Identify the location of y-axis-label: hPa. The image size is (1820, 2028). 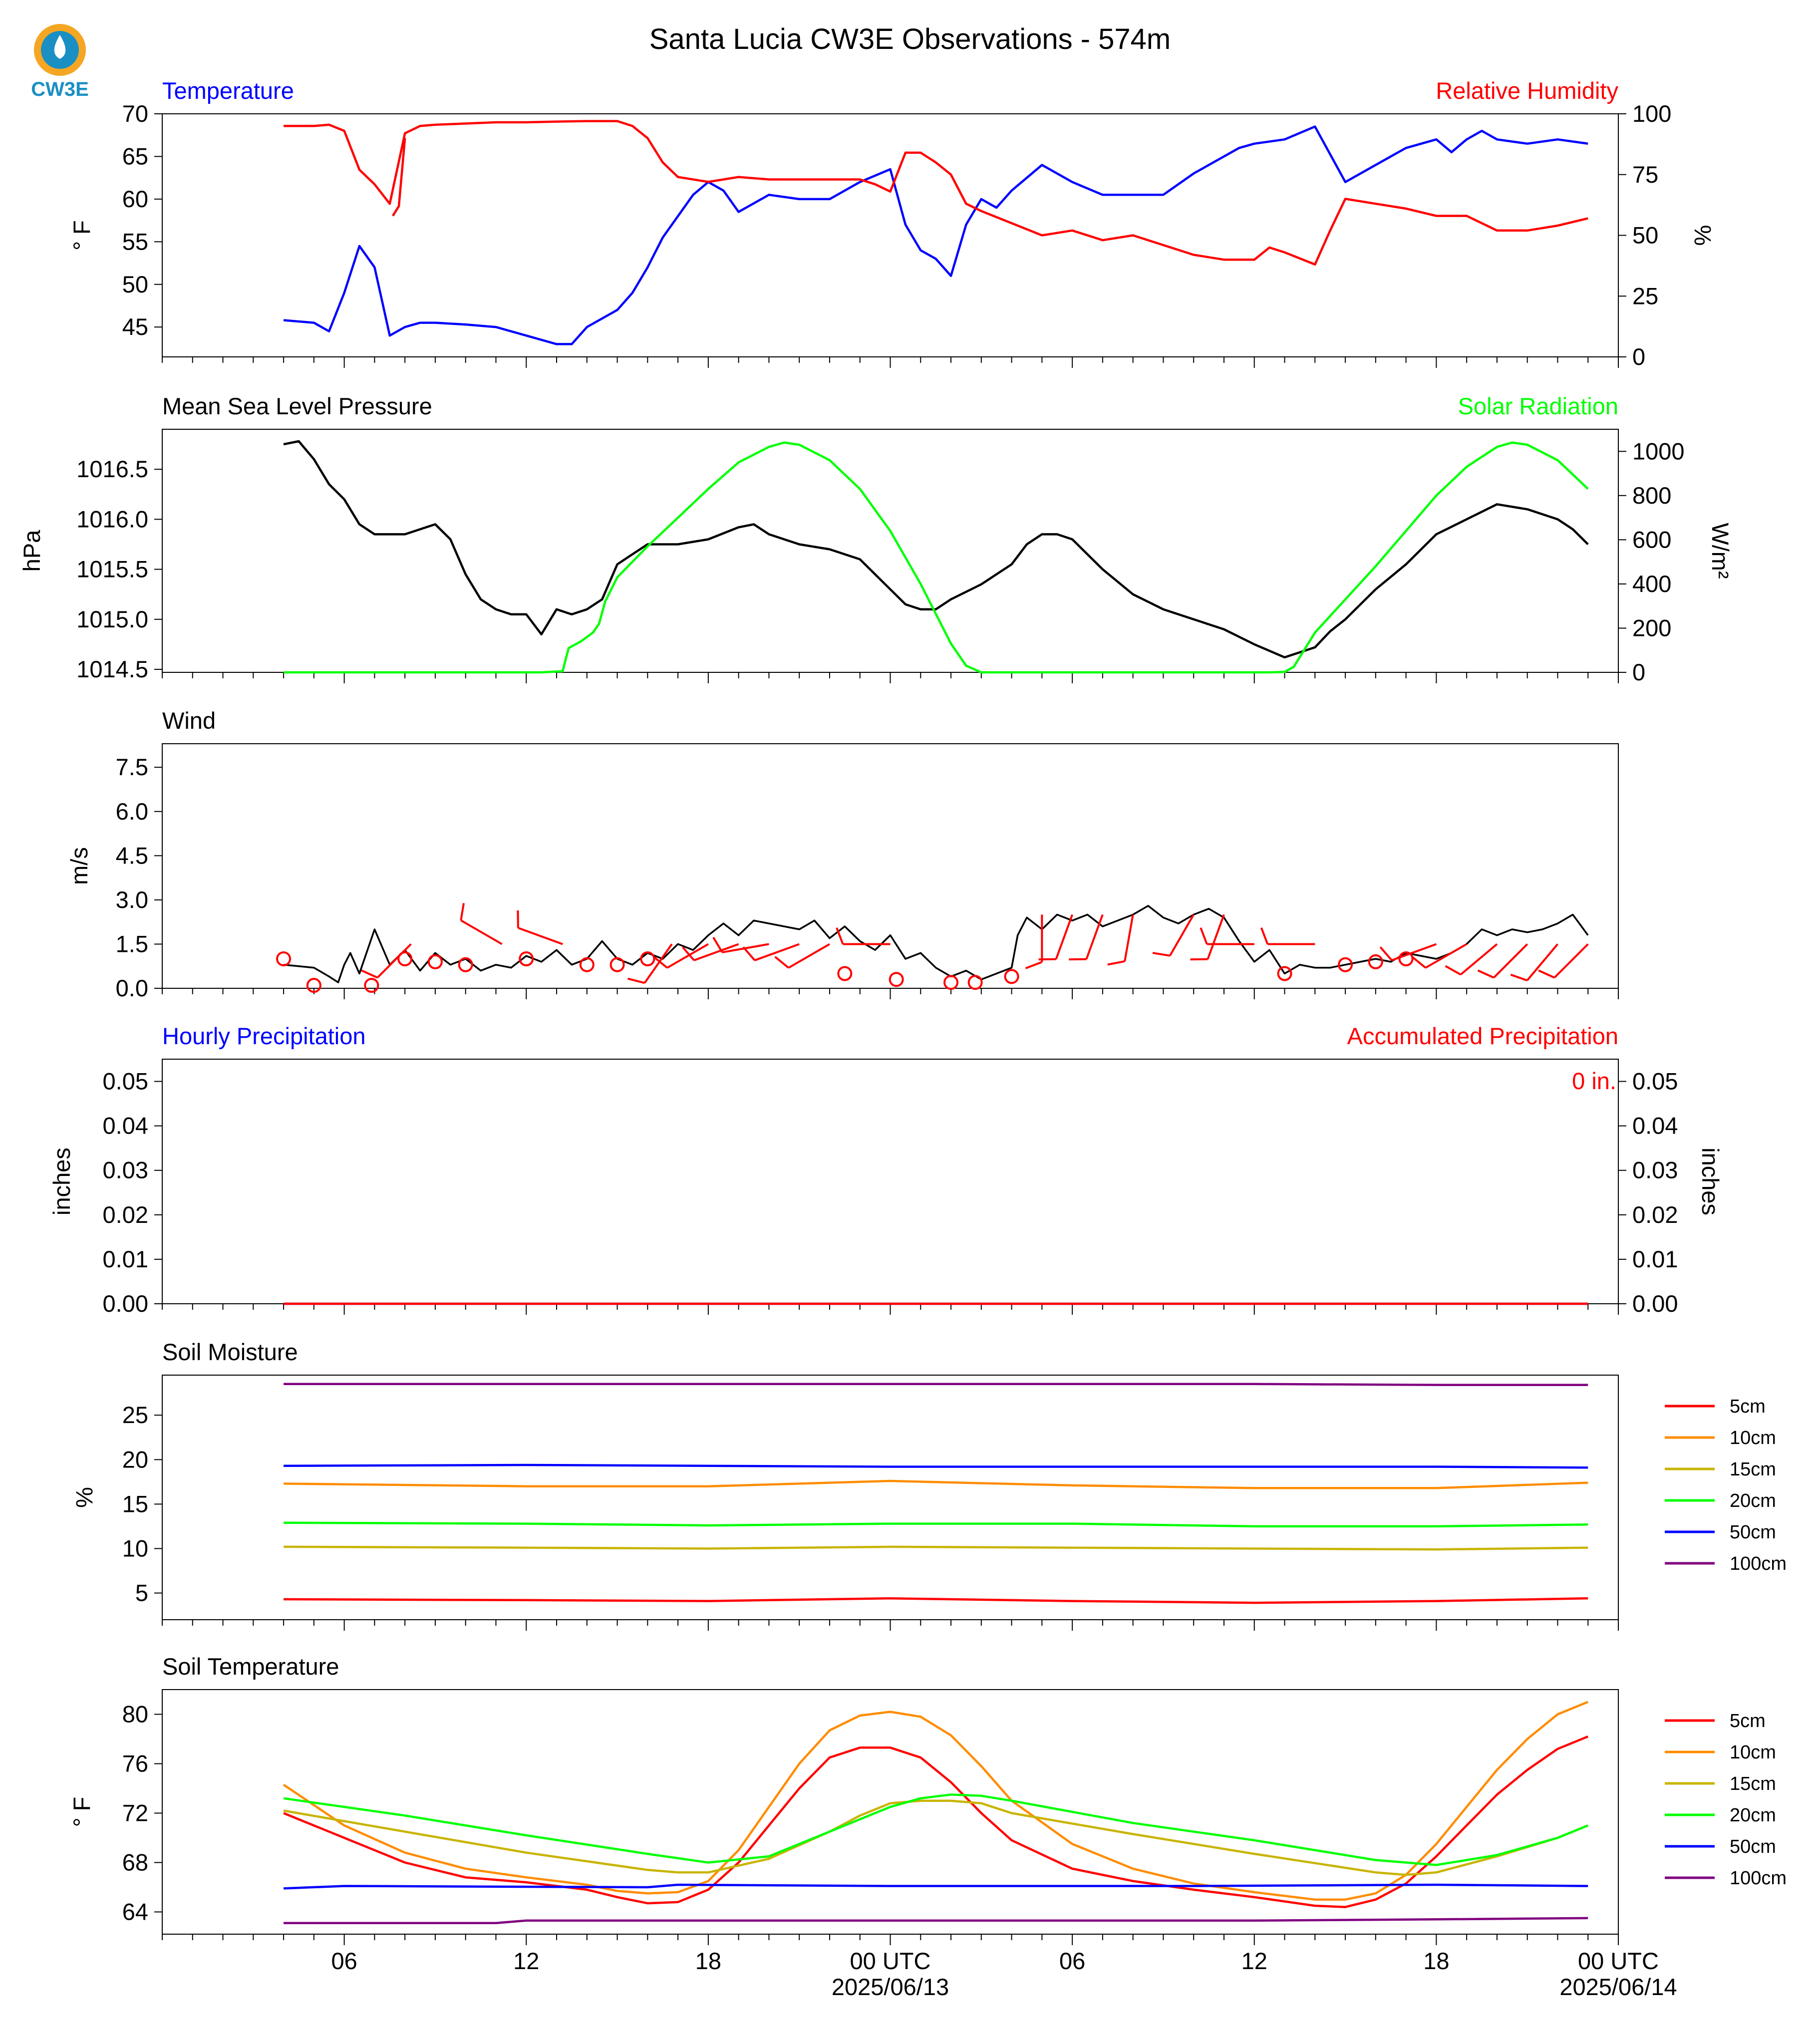
(31, 551).